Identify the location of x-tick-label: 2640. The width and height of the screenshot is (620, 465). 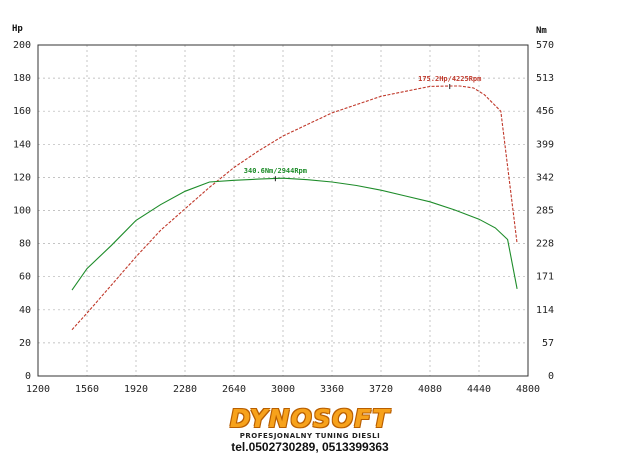
(234, 389).